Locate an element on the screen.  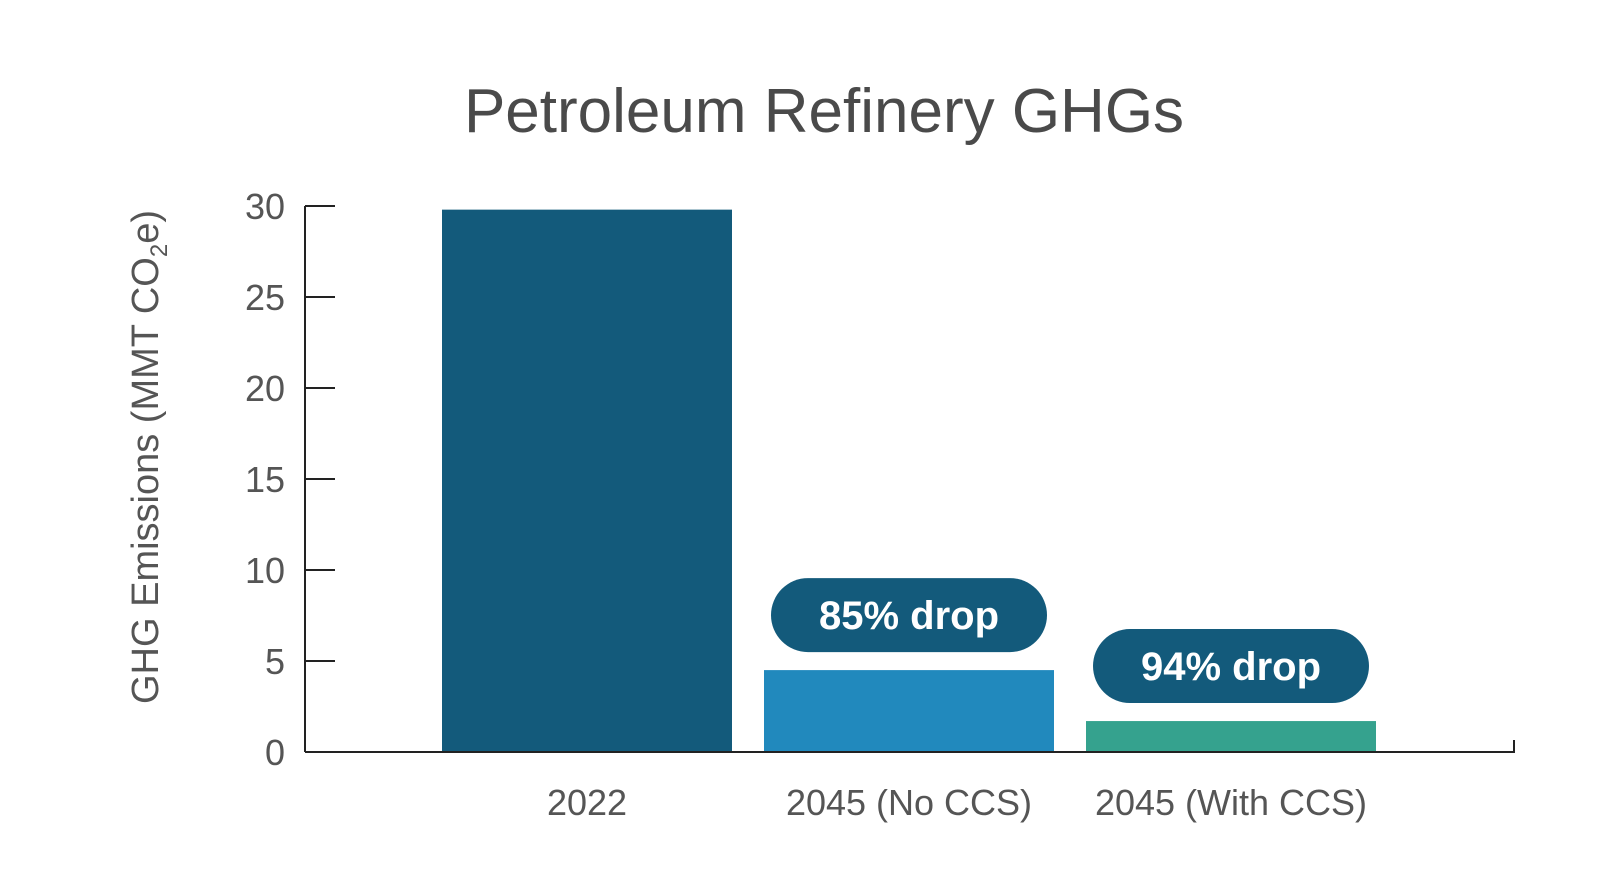
y-tick-label: 20 is located at coordinates (265, 388).